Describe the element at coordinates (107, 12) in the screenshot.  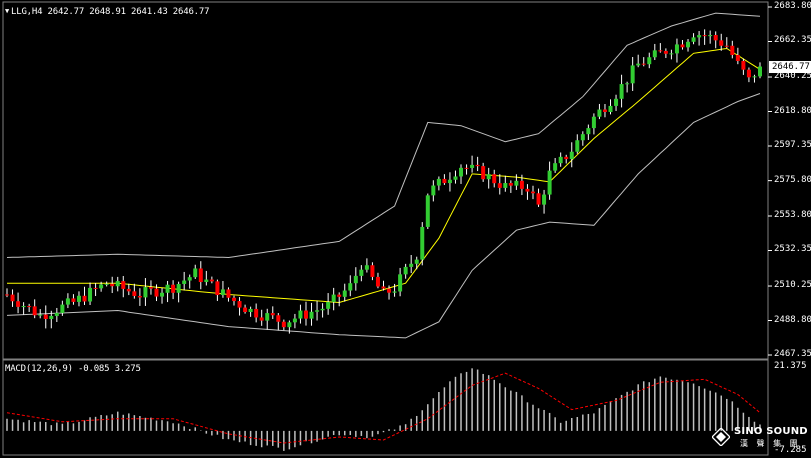
I see `high-value: 2648.91` at that location.